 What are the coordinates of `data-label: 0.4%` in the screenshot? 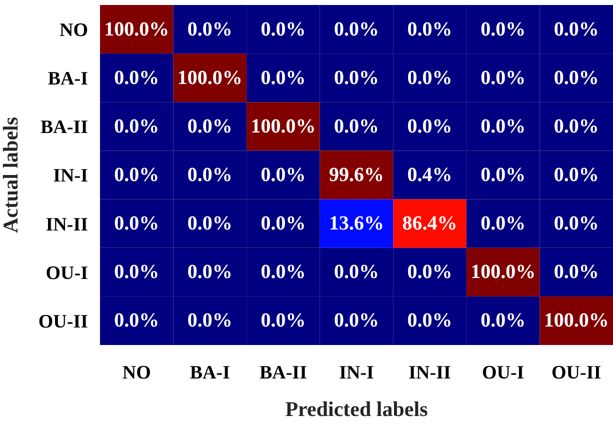 It's located at (429, 175).